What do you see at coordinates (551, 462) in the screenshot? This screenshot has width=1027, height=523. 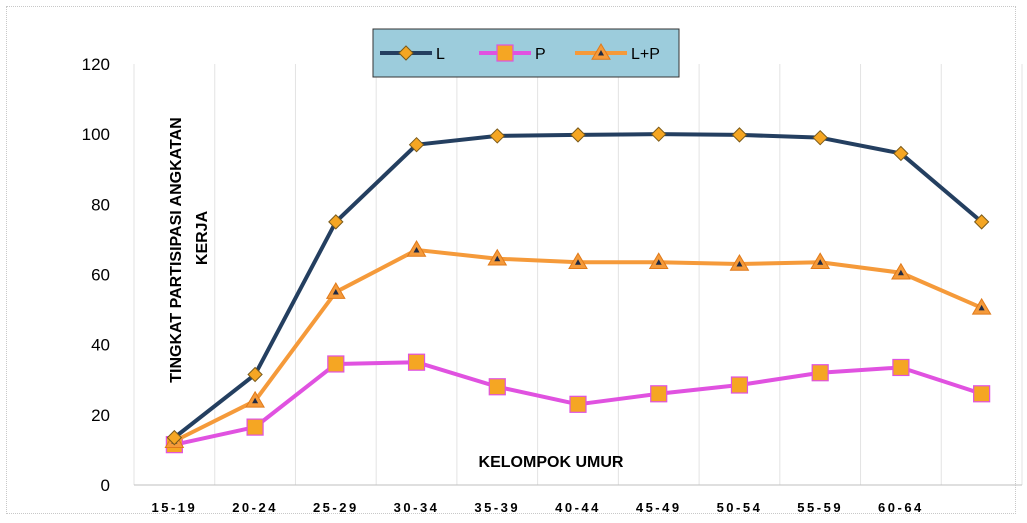 I see `x-axis-title: KELOMPOK UMUR` at bounding box center [551, 462].